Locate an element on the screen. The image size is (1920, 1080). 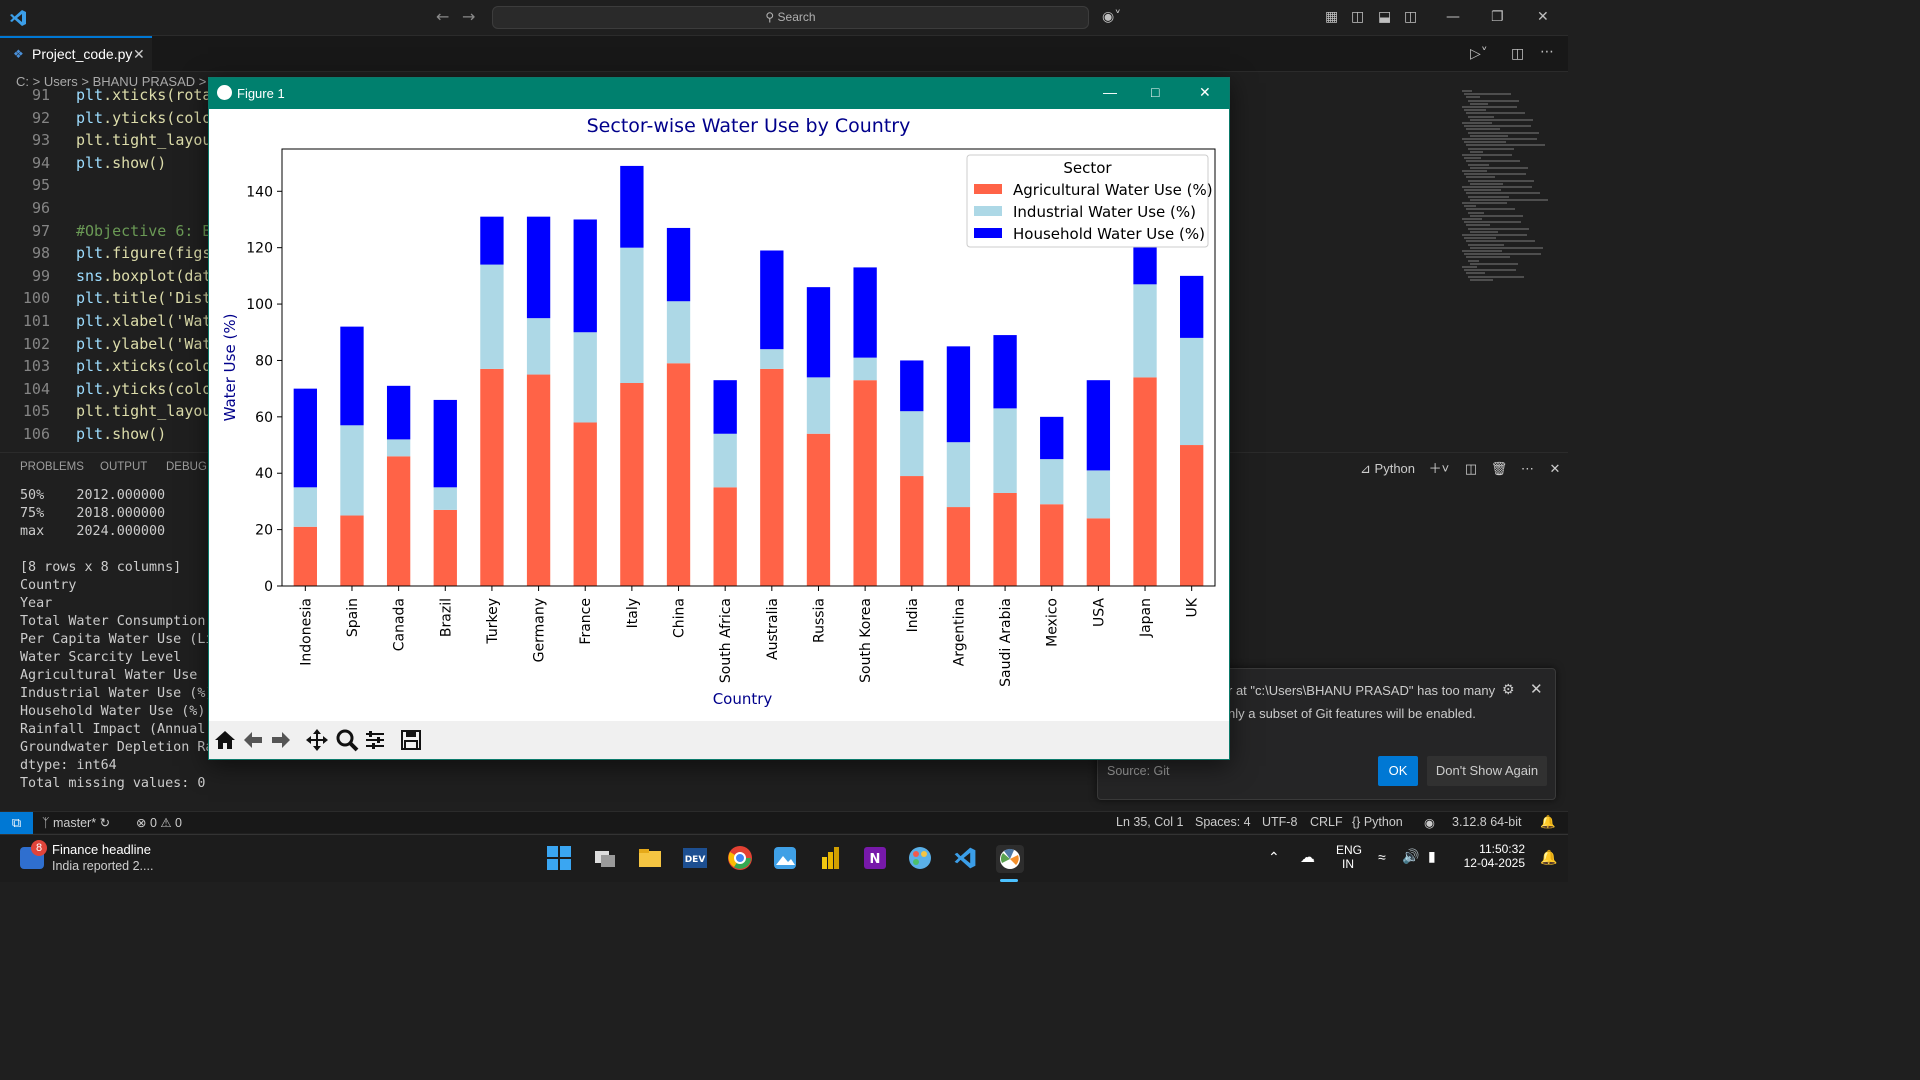
tab-problems: PROBLEMS is located at coordinates (52, 467).